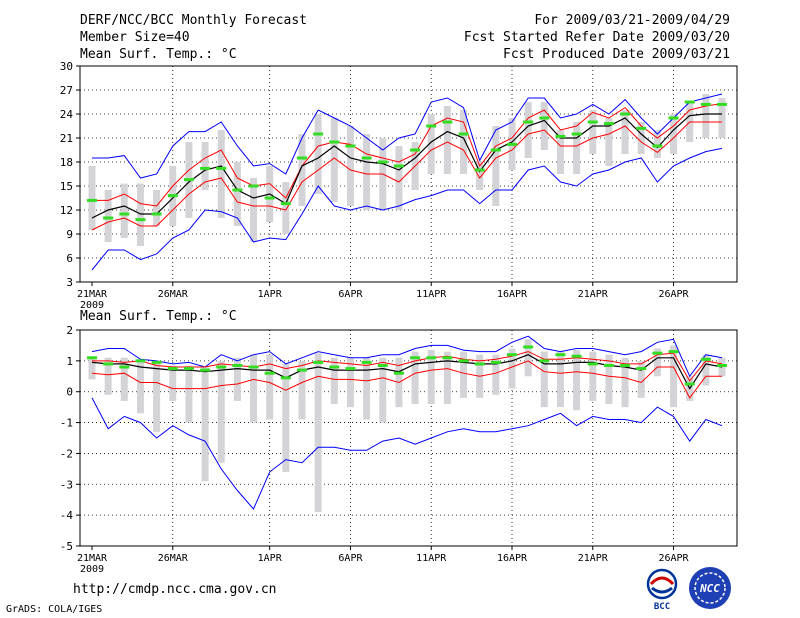 This screenshot has width=800, height=618. What do you see at coordinates (66, 66) in the screenshot?
I see `panel1-y-tick-label: 30` at bounding box center [66, 66].